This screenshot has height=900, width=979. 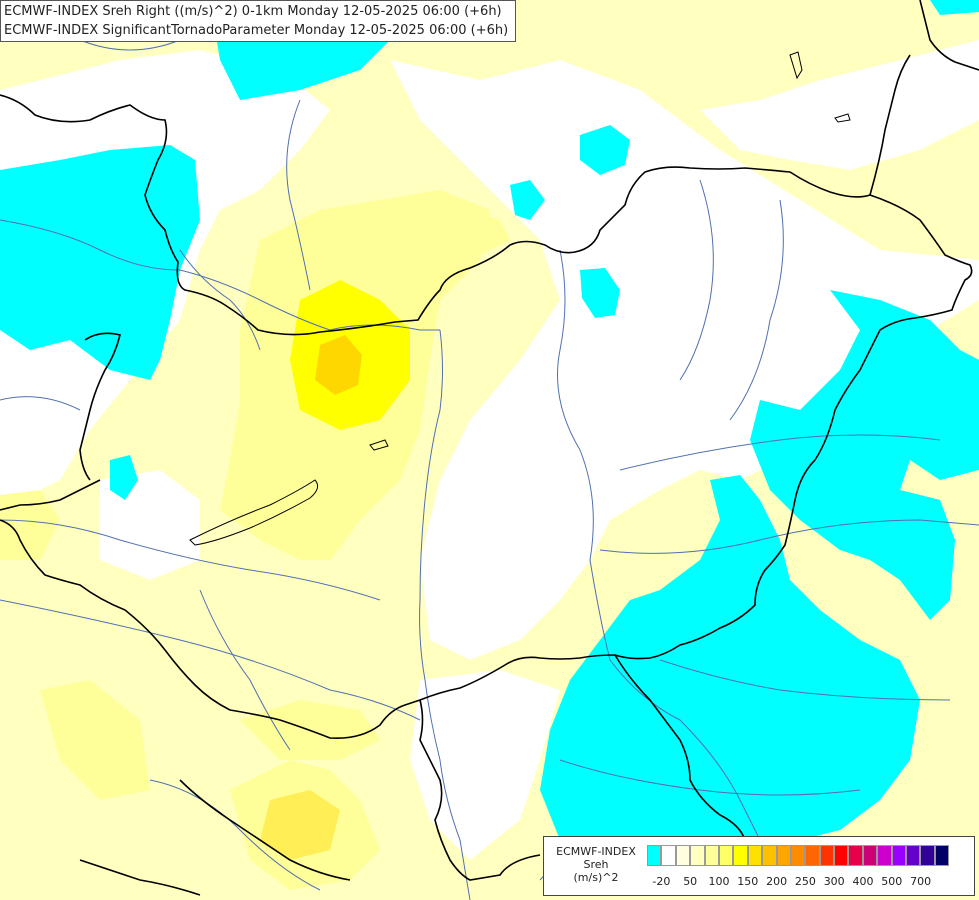 What do you see at coordinates (748, 881) in the screenshot?
I see `legend-tick-label: 150` at bounding box center [748, 881].